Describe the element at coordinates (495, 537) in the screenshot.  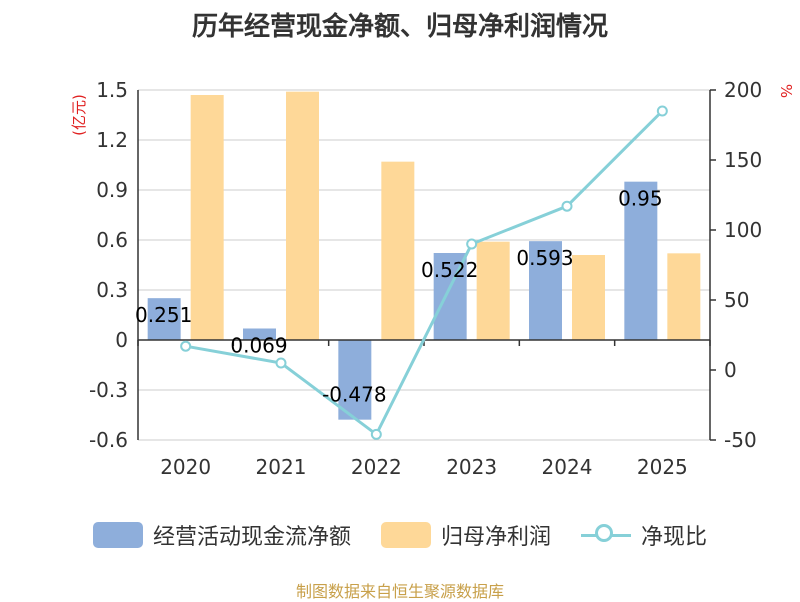
I see `legend-label-net-profit: 归母净利润` at that location.